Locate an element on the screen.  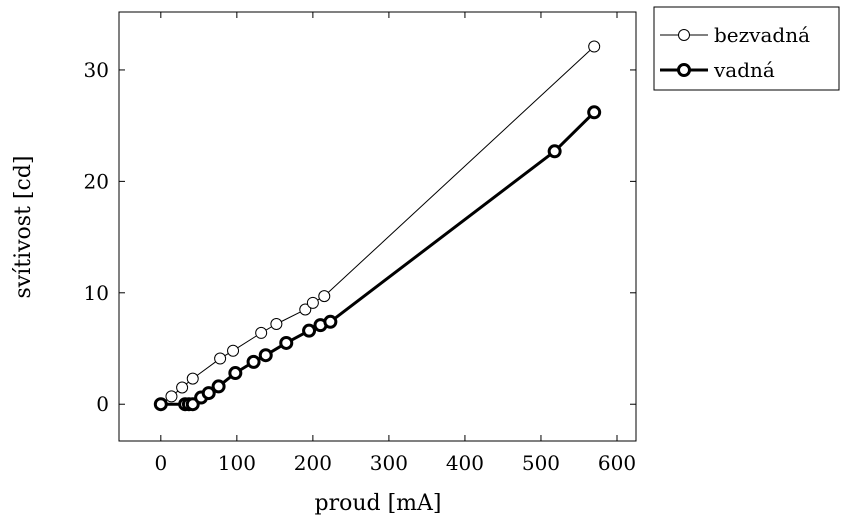
legend-marker-vadna is located at coordinates (684, 70).